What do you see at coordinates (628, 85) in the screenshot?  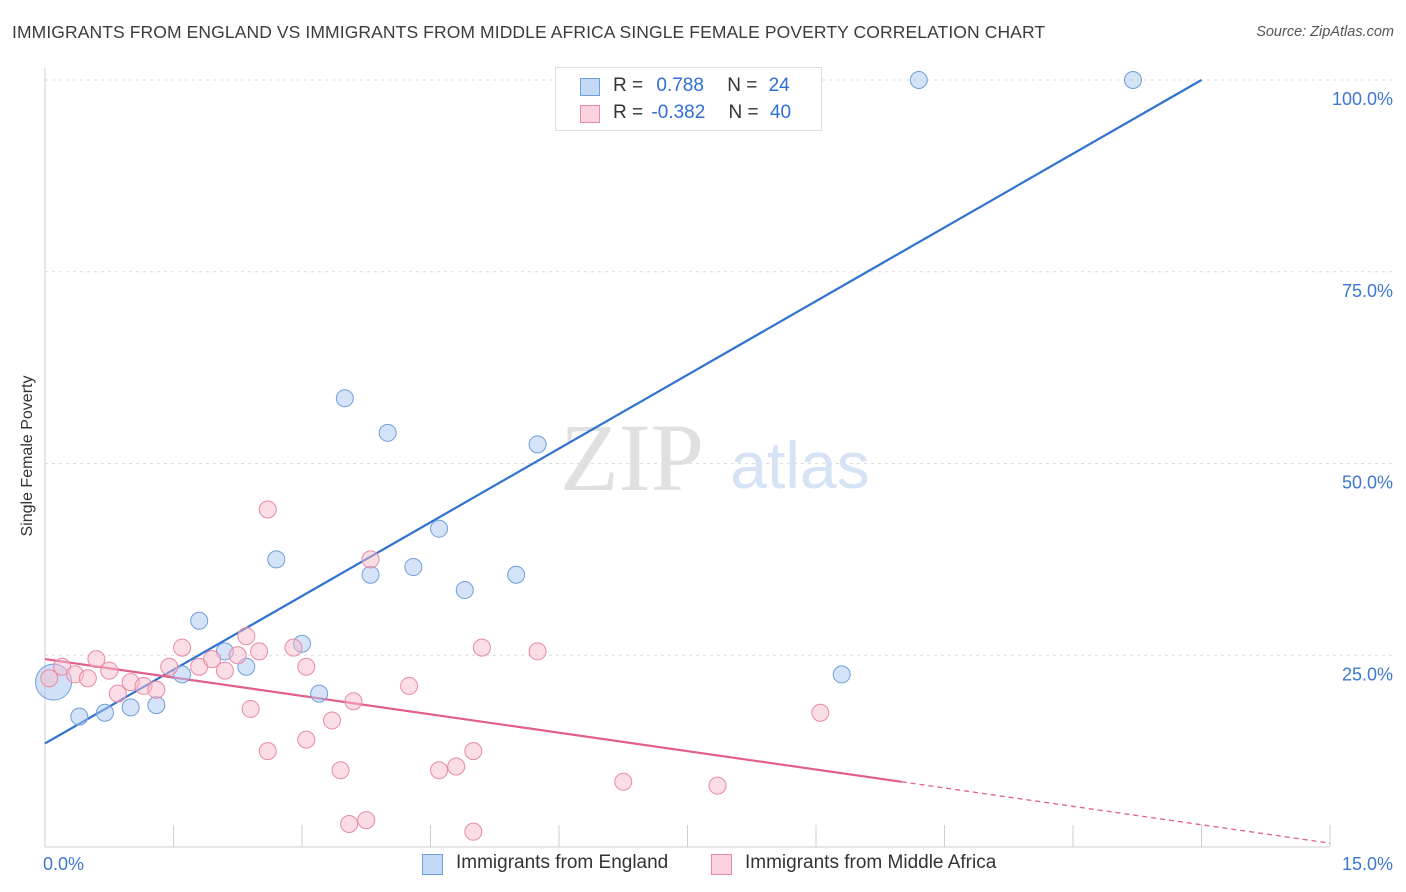 I see `legend-r-label-england: R =` at bounding box center [628, 85].